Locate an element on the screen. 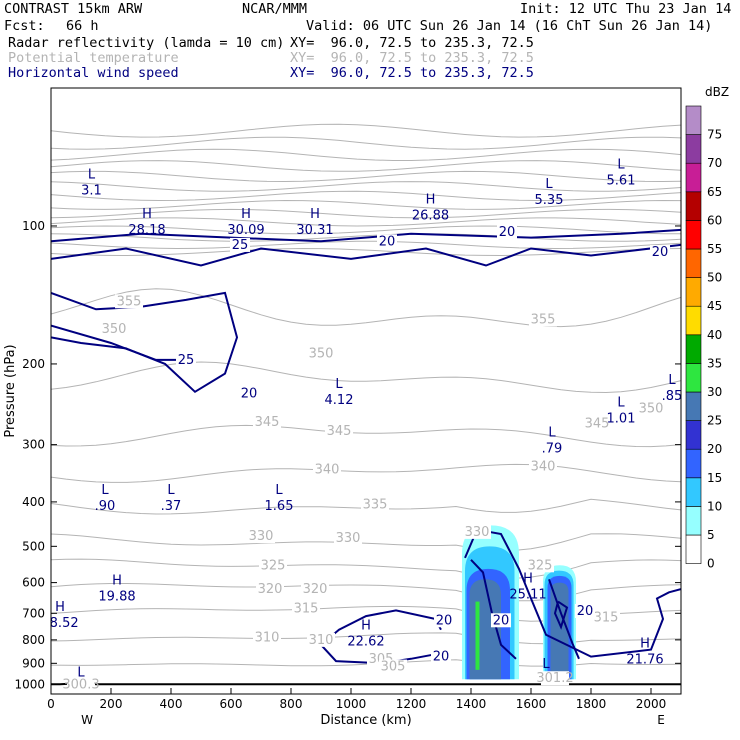 This screenshot has width=740, height=740. theta-label: 320 is located at coordinates (315, 589).